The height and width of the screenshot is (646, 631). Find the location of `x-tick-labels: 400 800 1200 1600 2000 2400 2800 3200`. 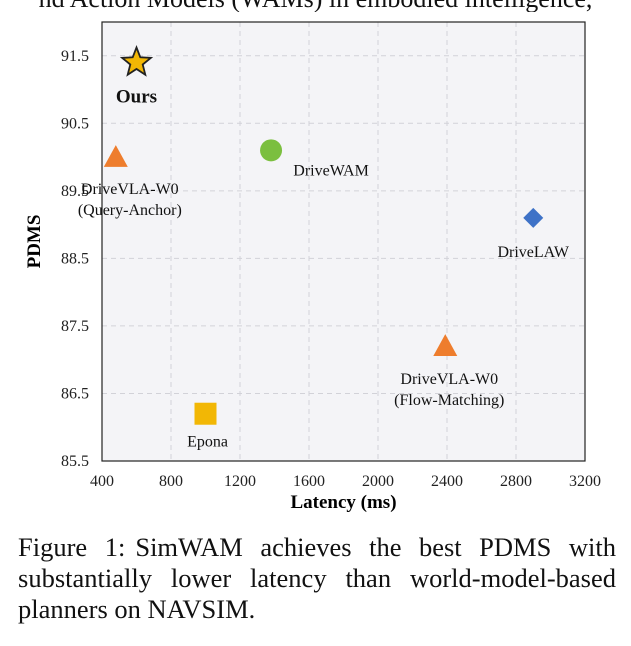

x-tick-labels: 400 800 1200 1600 2000 2400 2800 3200 is located at coordinates (345, 481).